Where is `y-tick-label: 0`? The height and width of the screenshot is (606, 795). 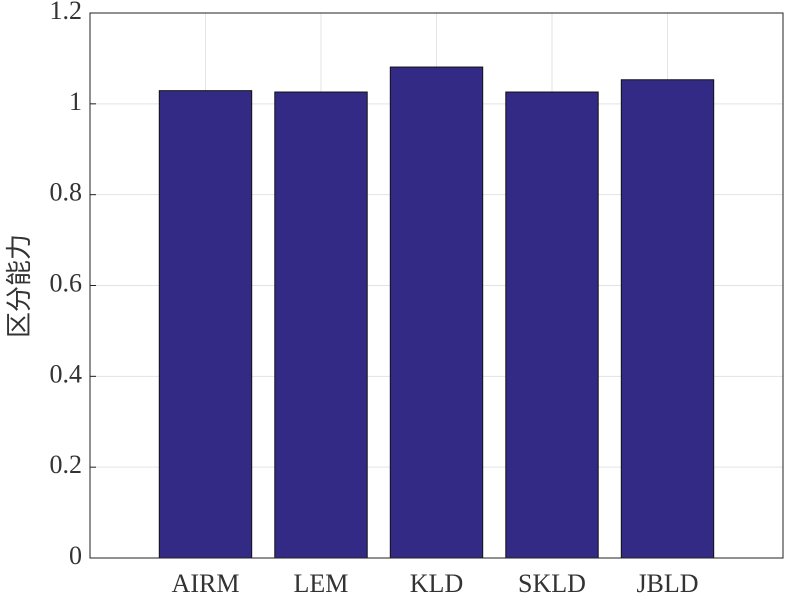 y-tick-label: 0 is located at coordinates (75, 555).